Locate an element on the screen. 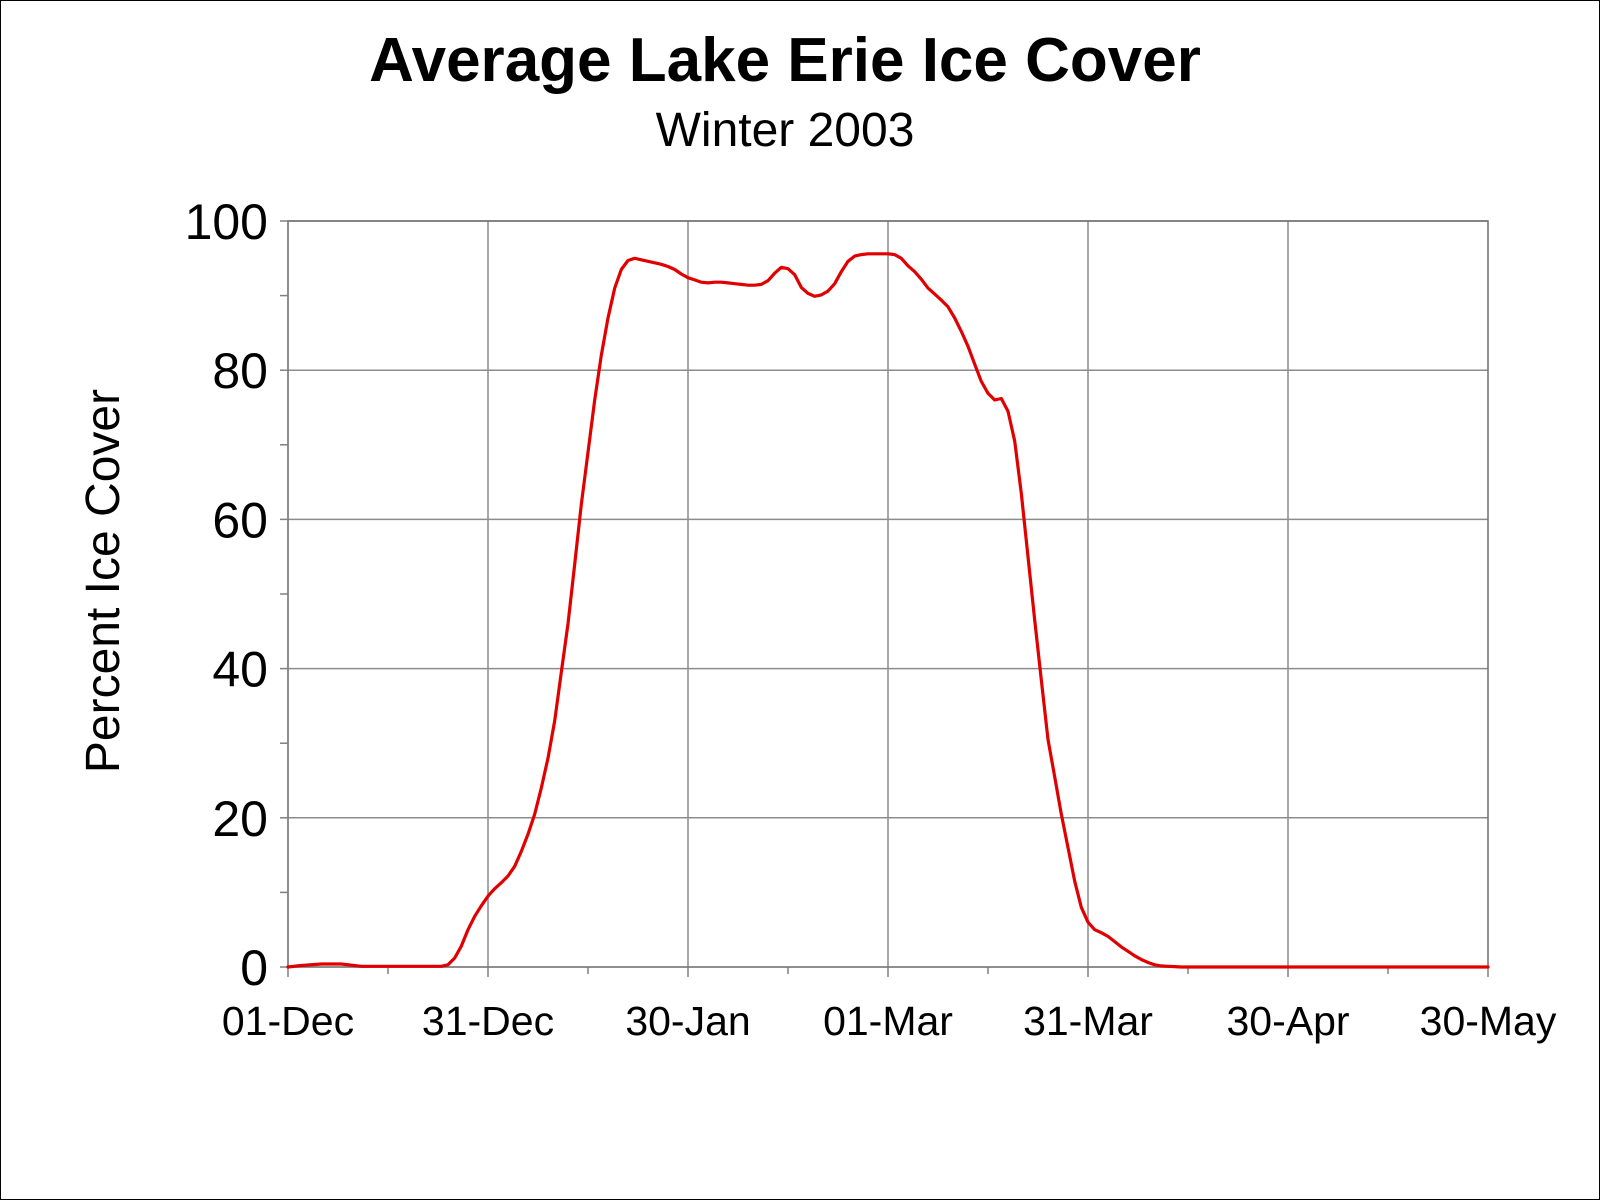 This screenshot has width=1600, height=1201. y-axis-label: Percent Ice Cover is located at coordinates (103, 581).